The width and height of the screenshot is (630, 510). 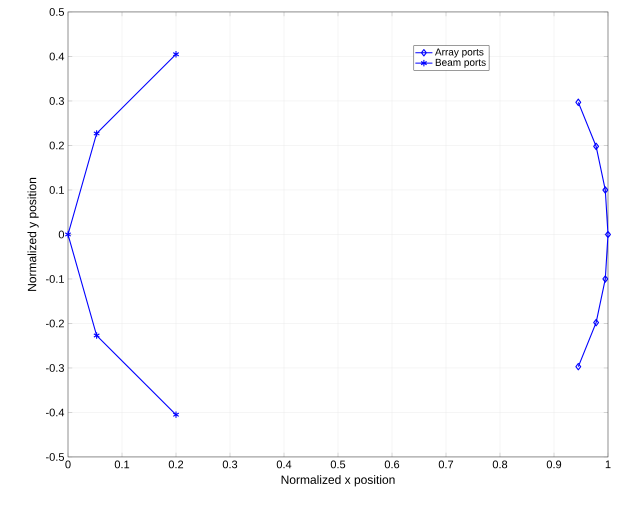 I want to click on x-tick-label: 0.6, so click(x=392, y=464).